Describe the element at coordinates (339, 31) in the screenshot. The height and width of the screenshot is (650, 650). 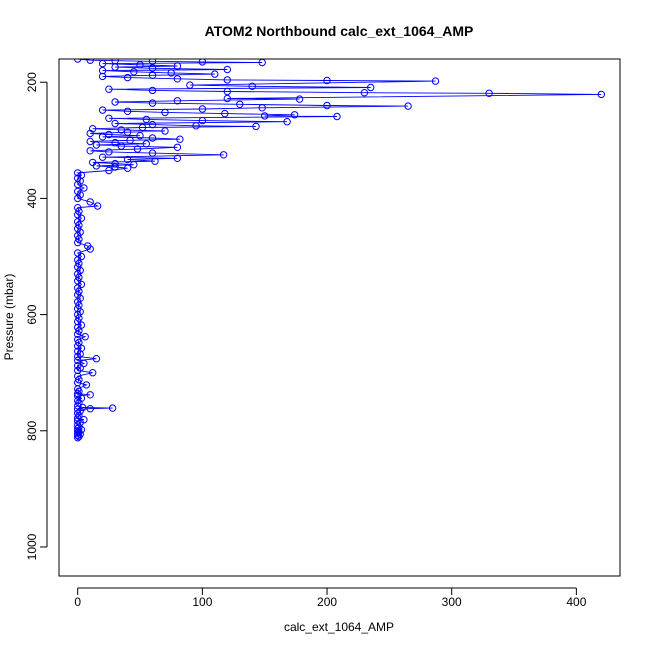
I see `chart-title: ATOM2 Northbound calc_ext_1064_AMP` at that location.